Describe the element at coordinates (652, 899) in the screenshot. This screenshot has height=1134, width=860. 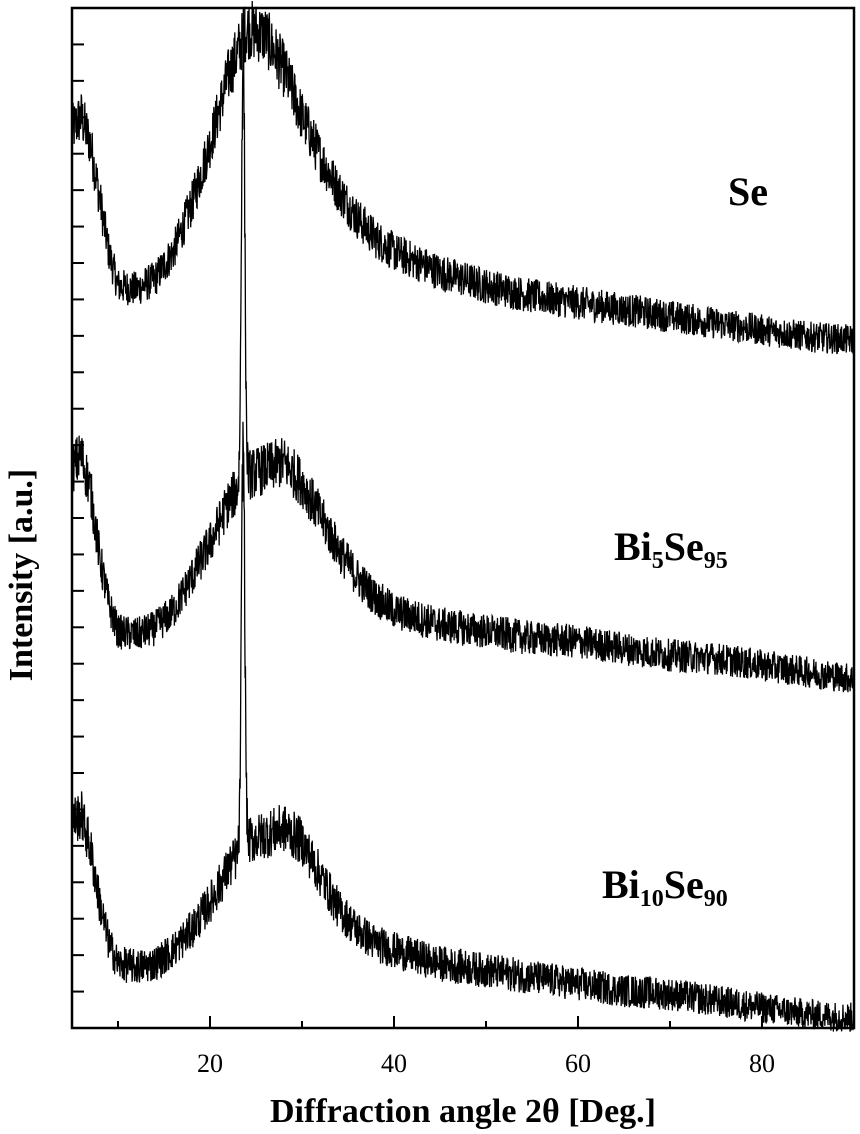
I see `label-subscript: 10` at that location.